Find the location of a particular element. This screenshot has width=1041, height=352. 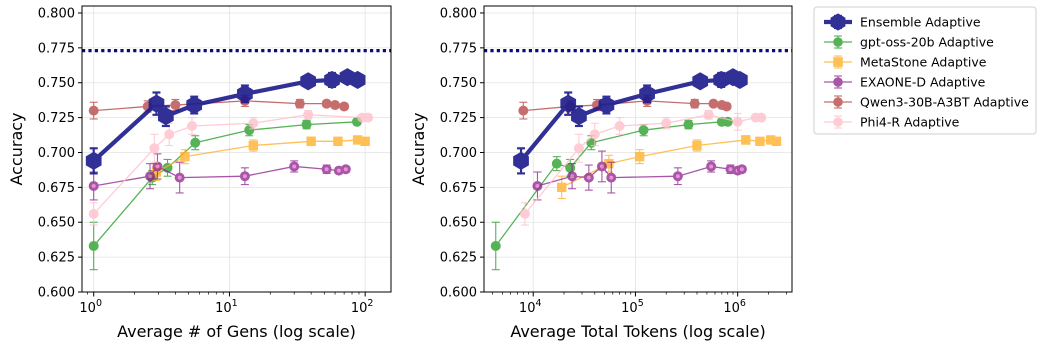

series-line-qwen3-30b-a3bt-adaptive is located at coordinates (219, 106).